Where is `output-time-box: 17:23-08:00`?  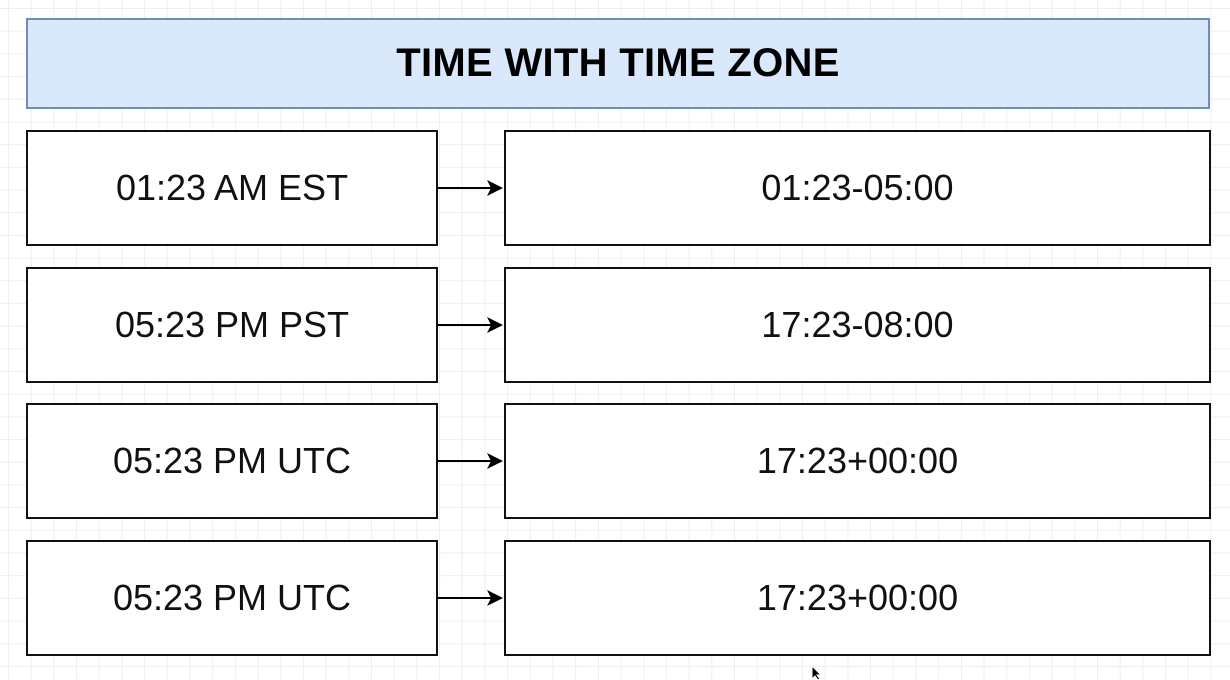
output-time-box: 17:23-08:00 is located at coordinates (857, 325).